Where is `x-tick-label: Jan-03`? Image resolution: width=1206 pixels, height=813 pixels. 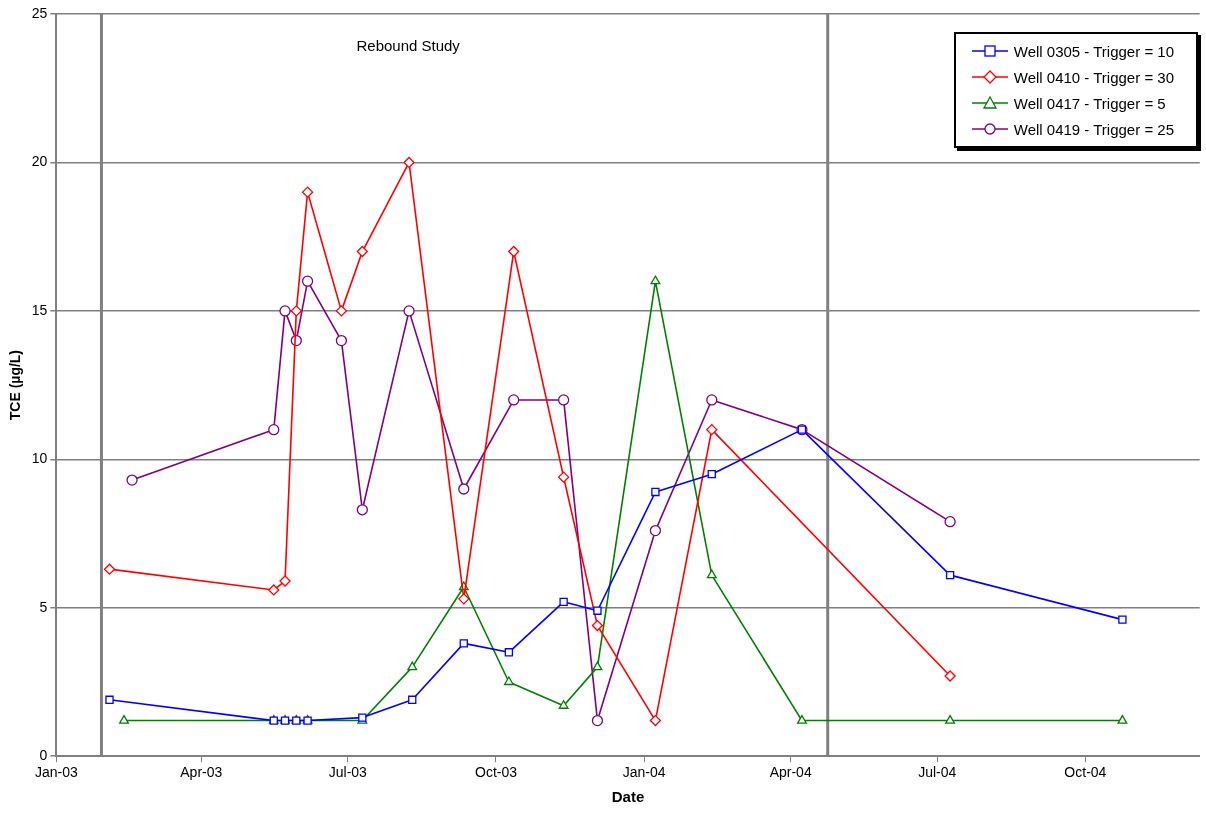
x-tick-label: Jan-03 is located at coordinates (56, 772).